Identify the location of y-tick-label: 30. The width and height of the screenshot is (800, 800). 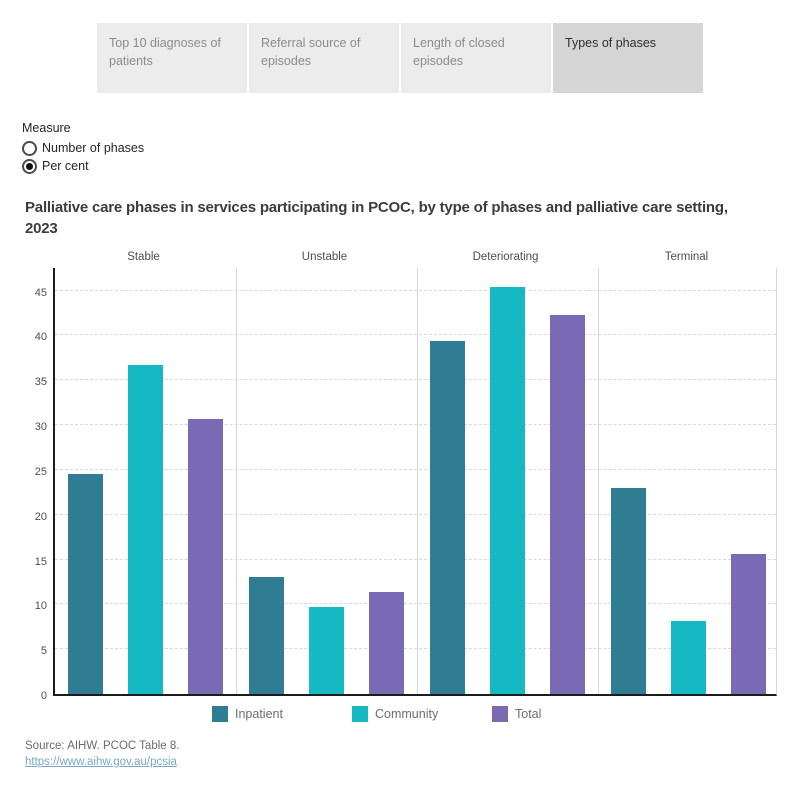
(40, 427).